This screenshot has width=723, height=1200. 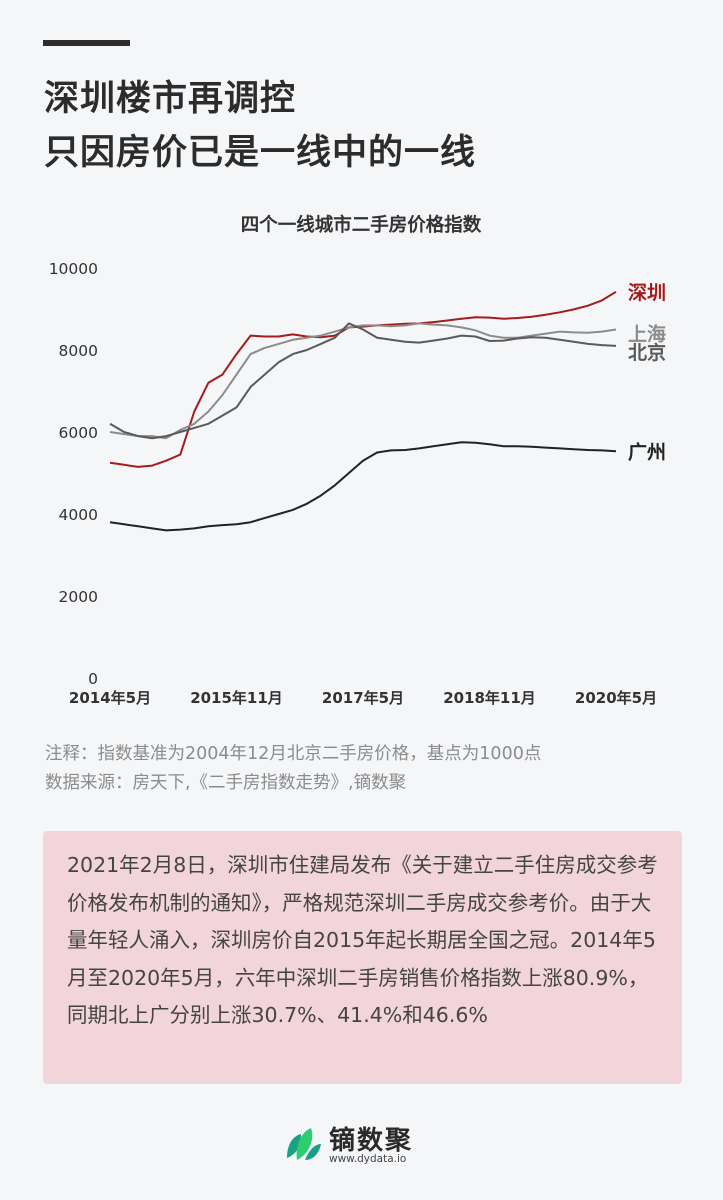 I want to click on x-axis-ticks: 2014年5月 2015年11月 2017年5月 2018年11月 2020年5月, so click(x=363, y=698).